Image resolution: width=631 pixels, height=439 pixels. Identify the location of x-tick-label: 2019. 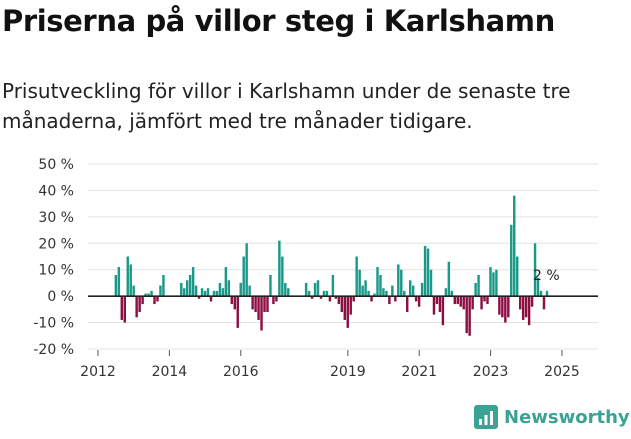
(348, 372).